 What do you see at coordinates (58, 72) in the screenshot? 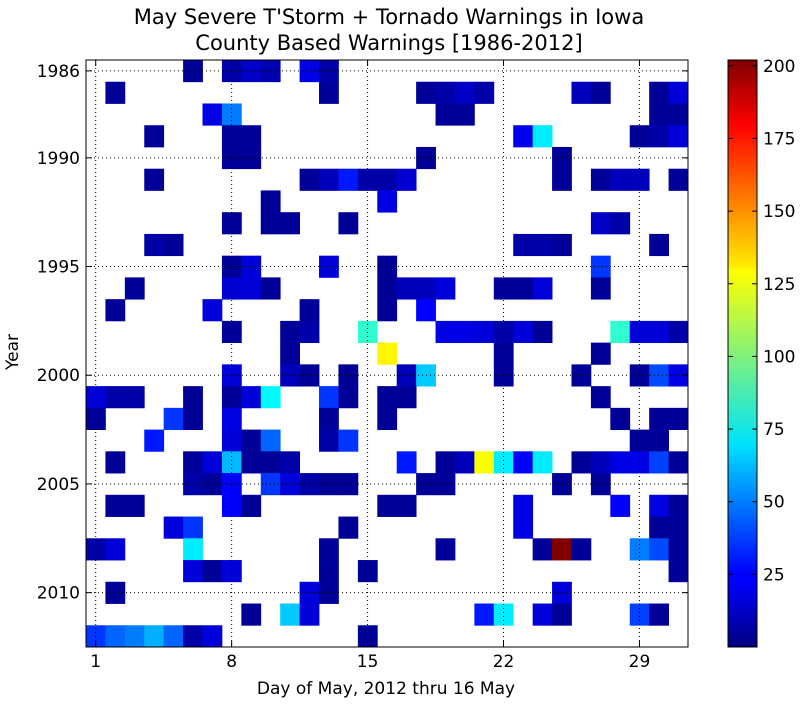
I see `y-tick-label: 1986` at bounding box center [58, 72].